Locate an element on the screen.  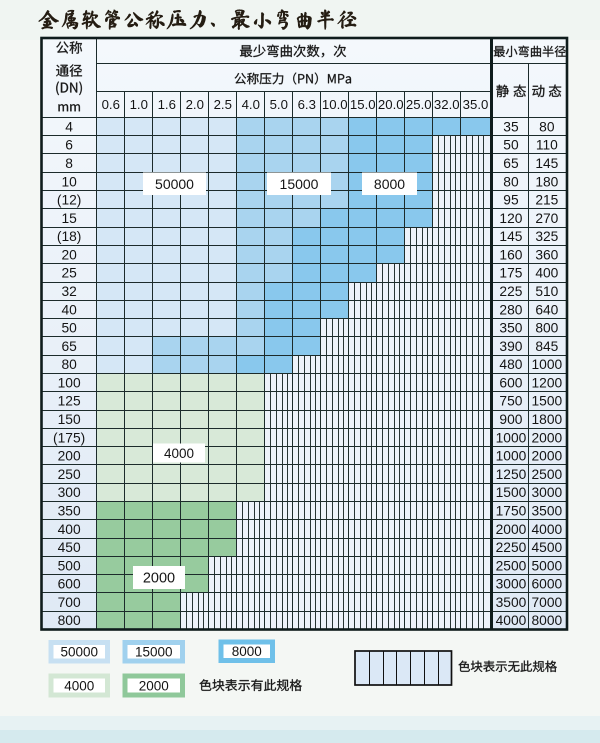
svg-text: 15.0 is located at coordinates (363, 104).